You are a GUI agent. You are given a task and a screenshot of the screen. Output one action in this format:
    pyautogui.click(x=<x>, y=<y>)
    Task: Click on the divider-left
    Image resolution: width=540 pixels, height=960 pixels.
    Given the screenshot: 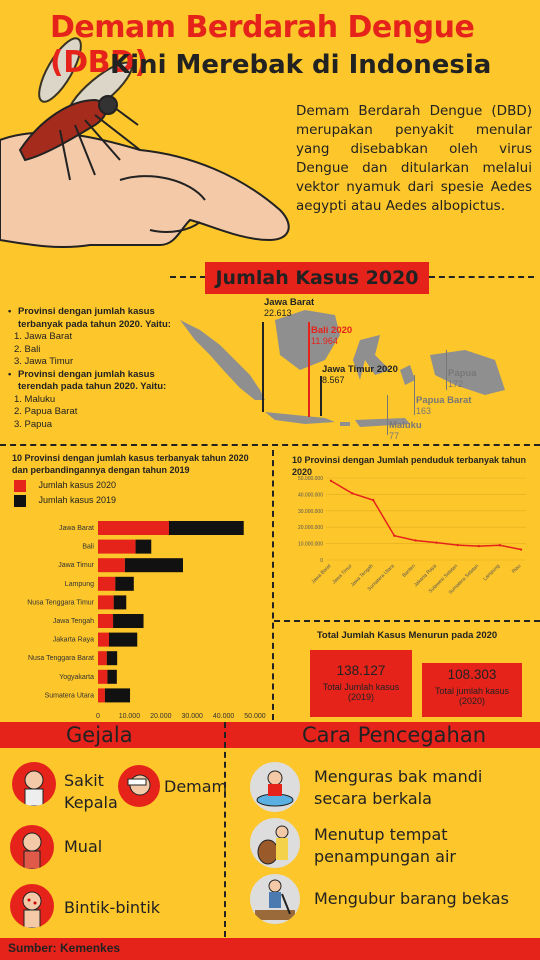 What is the action you would take?
    pyautogui.click(x=188, y=277)
    